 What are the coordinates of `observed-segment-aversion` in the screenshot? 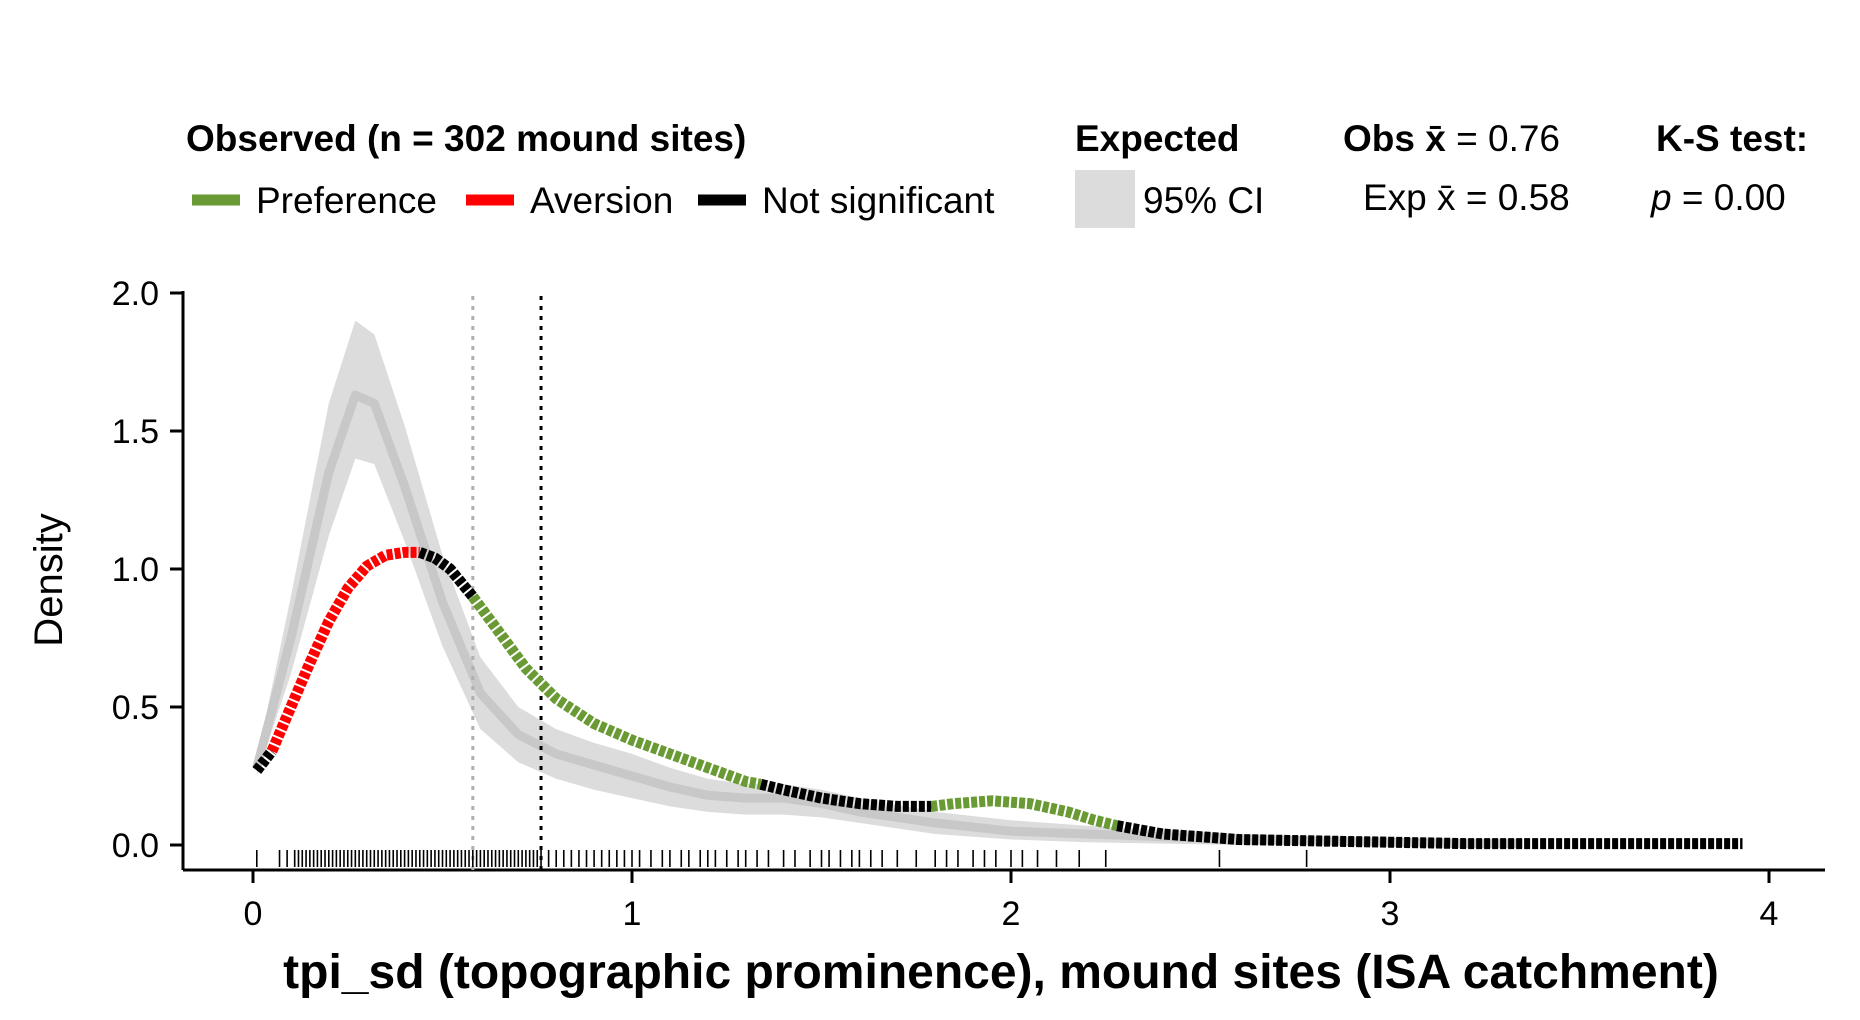 It's located at (343, 650).